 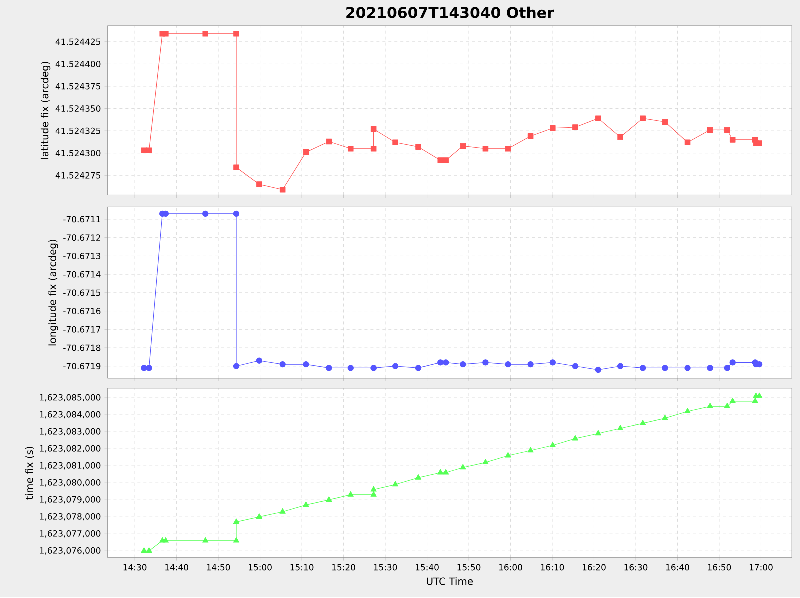 What do you see at coordinates (70, 500) in the screenshot?
I see `y-tick-label: 1,623,079,000` at bounding box center [70, 500].